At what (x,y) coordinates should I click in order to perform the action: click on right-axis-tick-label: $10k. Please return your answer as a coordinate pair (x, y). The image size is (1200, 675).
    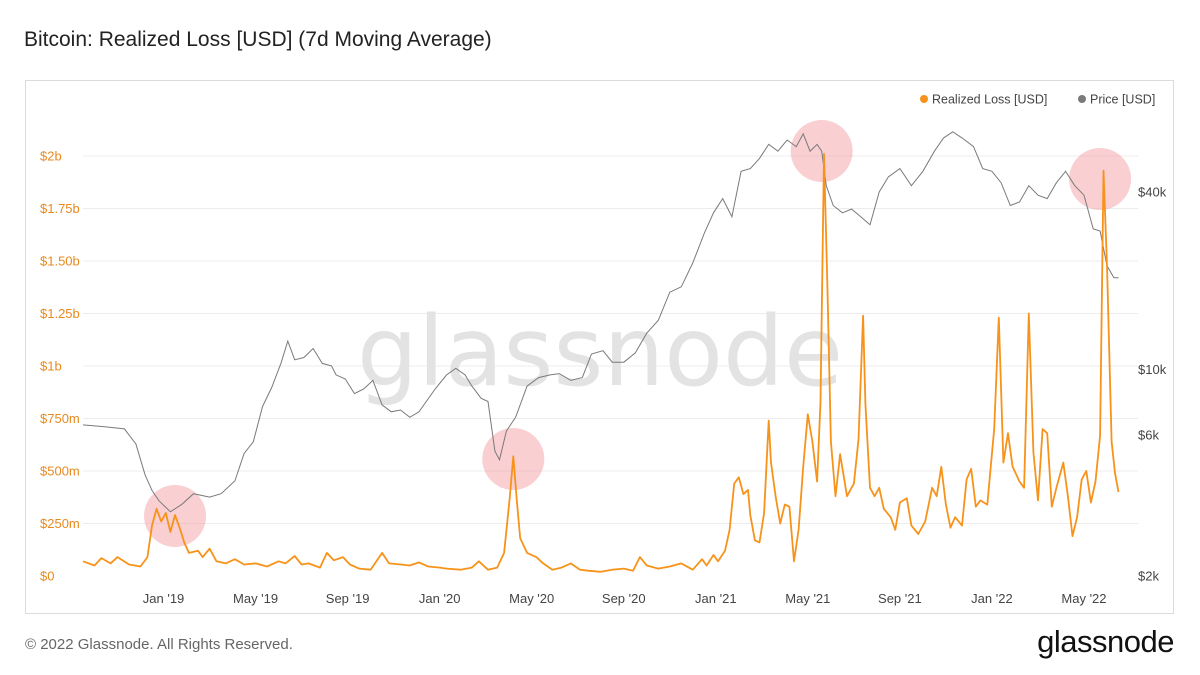
    Looking at the image, I should click on (1152, 369).